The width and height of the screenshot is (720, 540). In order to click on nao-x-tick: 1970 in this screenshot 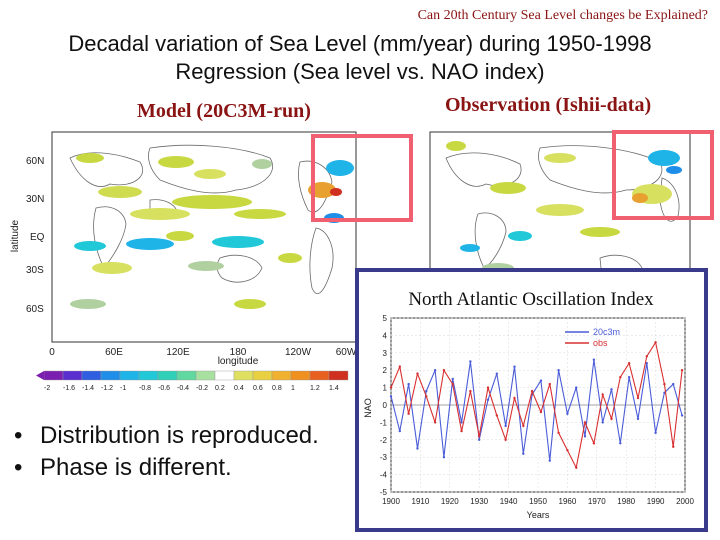, I will do `click(597, 501)`.